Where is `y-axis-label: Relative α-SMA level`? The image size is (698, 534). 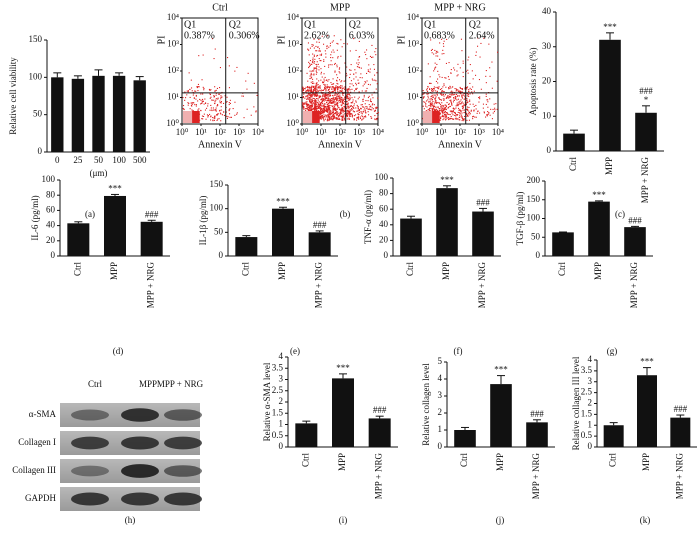 y-axis-label: Relative α-SMA level is located at coordinates (267, 401).